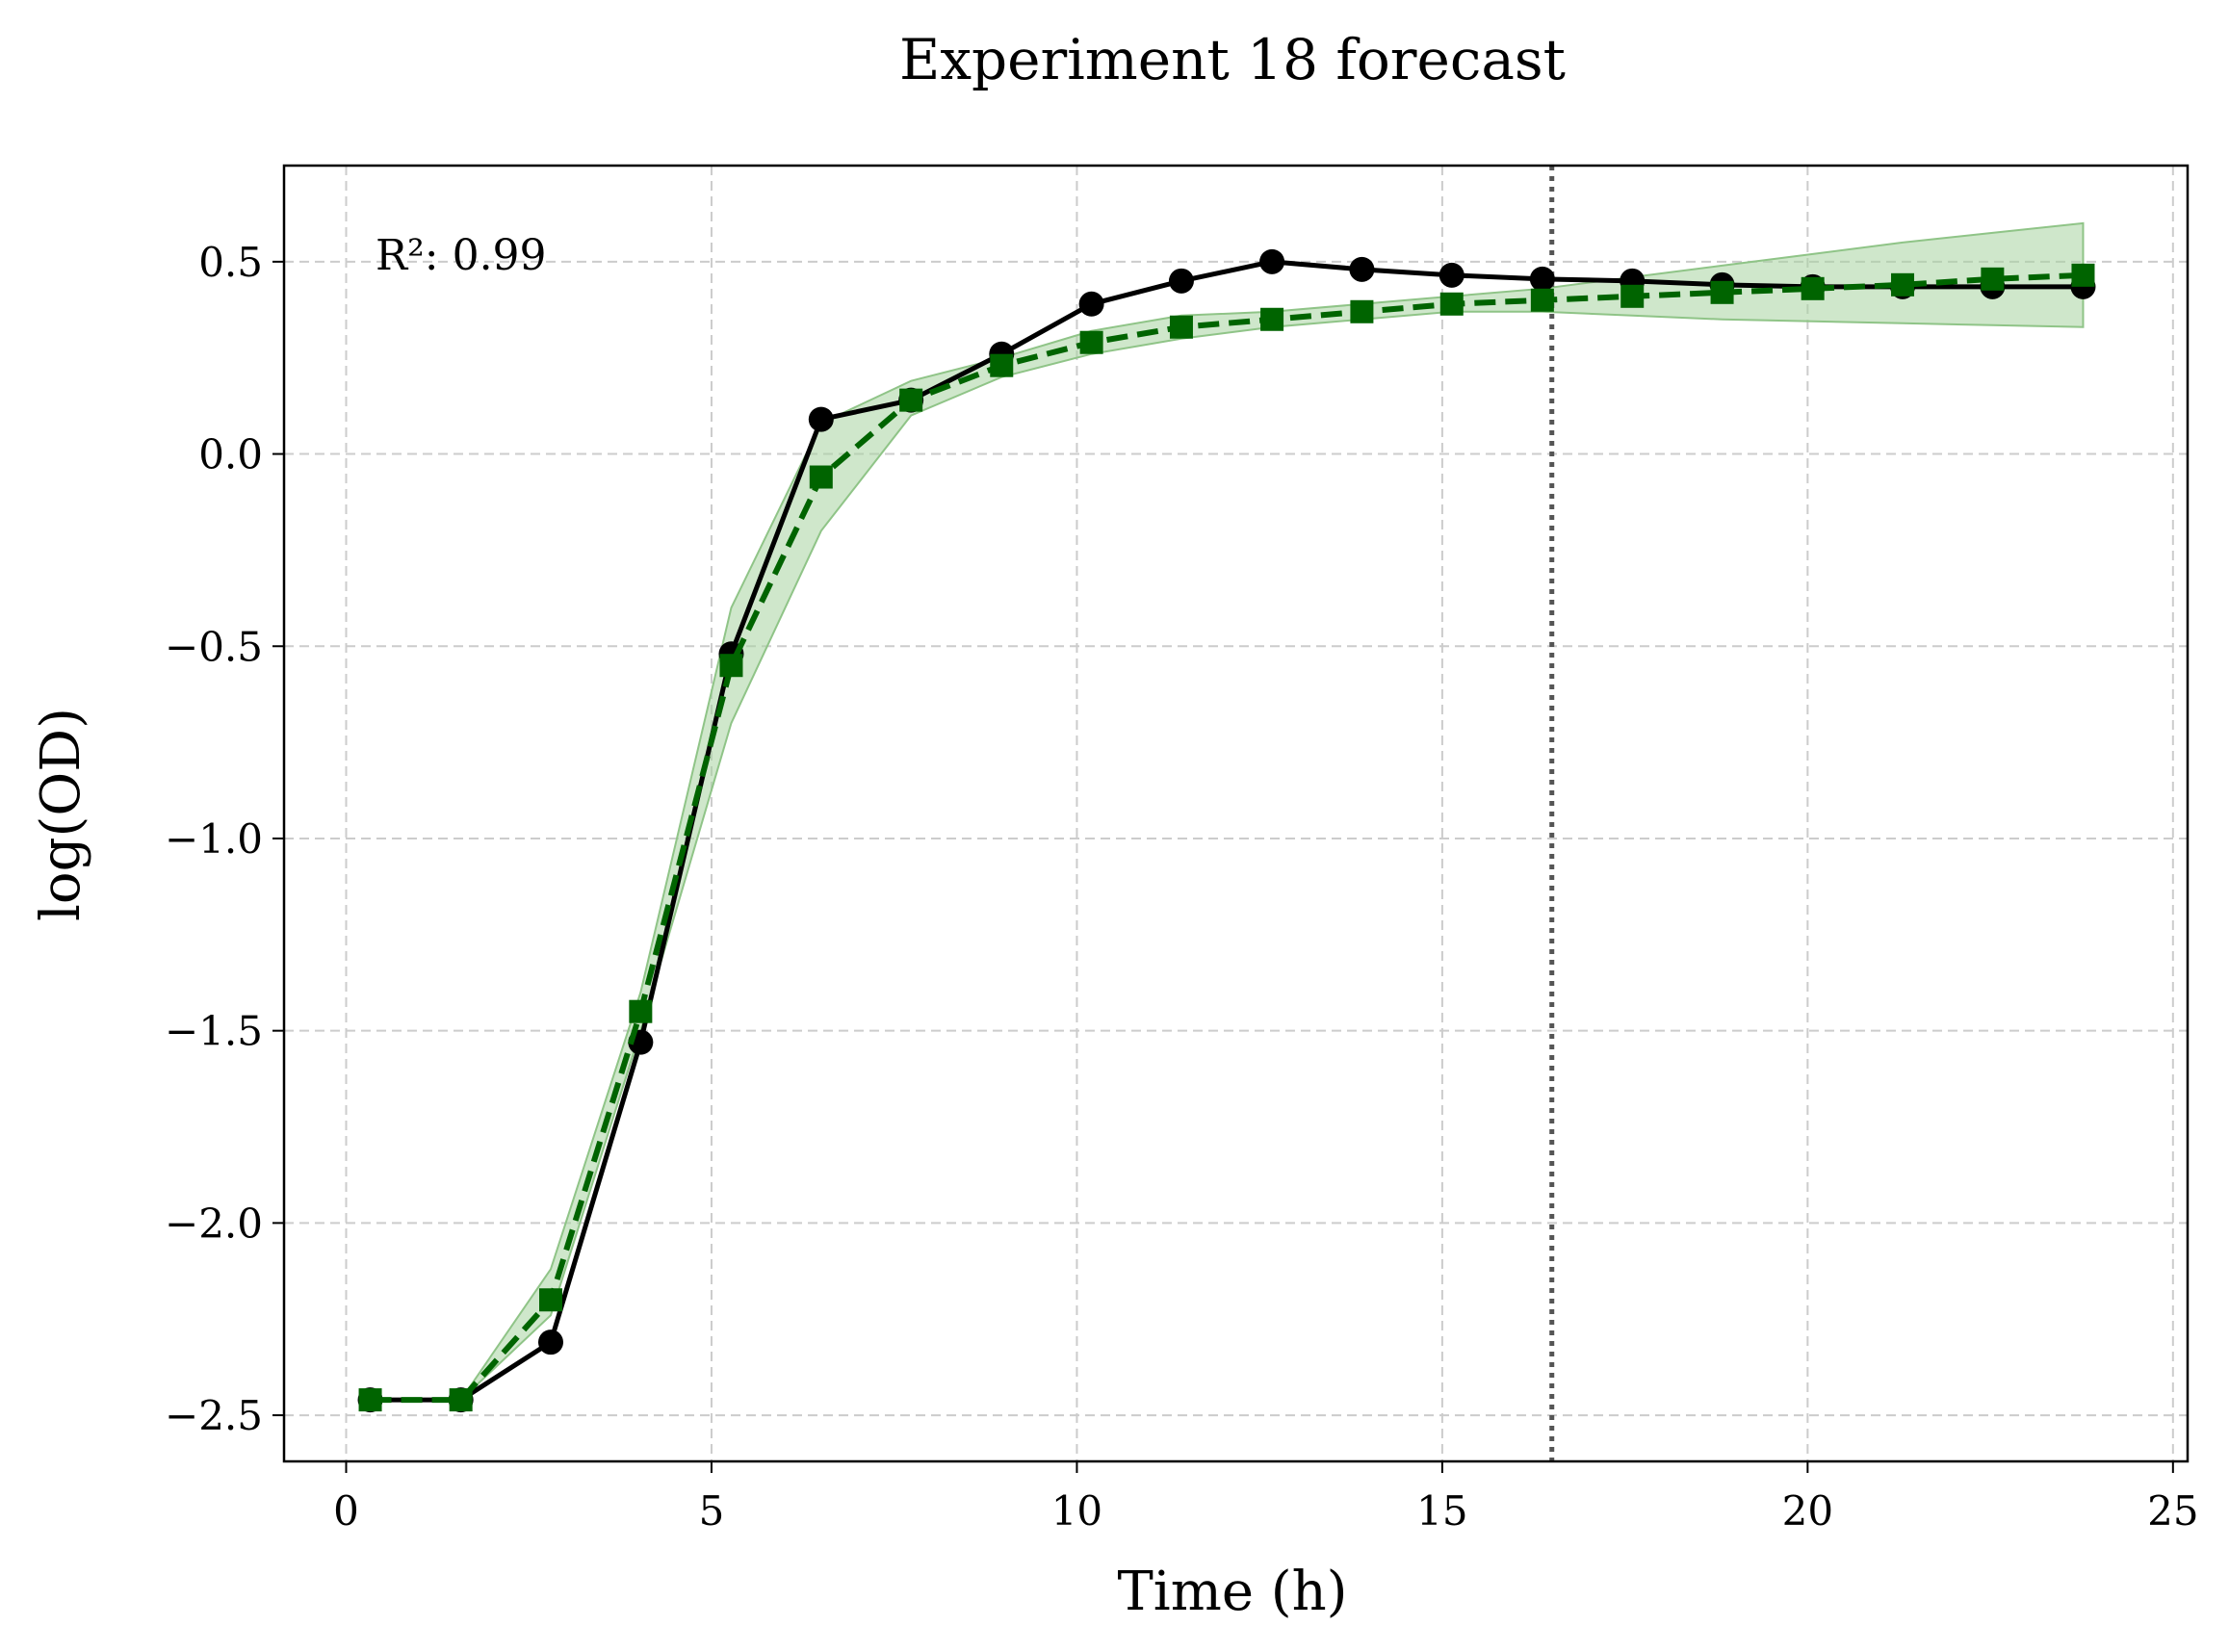 Image resolution: width=2229 pixels, height=1652 pixels. Describe the element at coordinates (1807, 1511) in the screenshot. I see `x-tick-label: 20` at that location.